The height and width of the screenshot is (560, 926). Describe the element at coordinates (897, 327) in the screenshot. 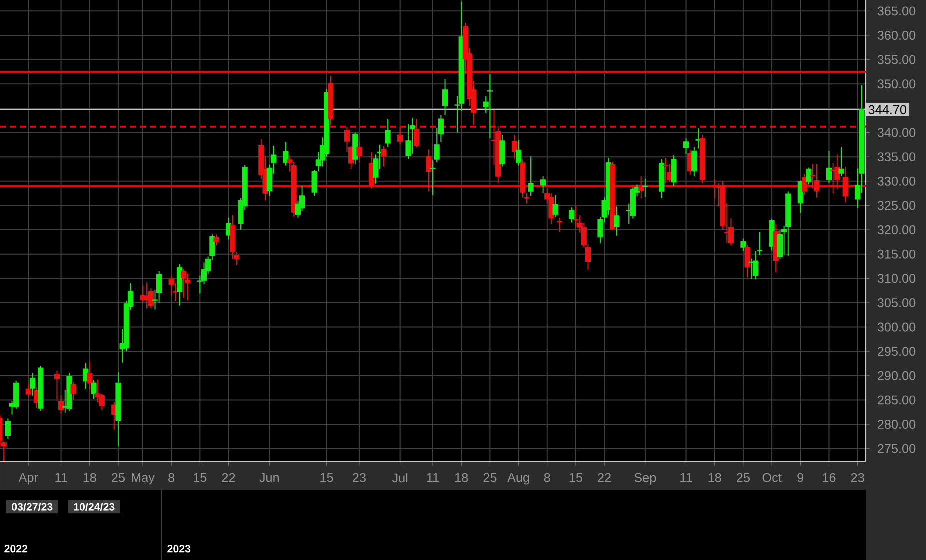

I see `y-tick-label: 300.00` at that location.